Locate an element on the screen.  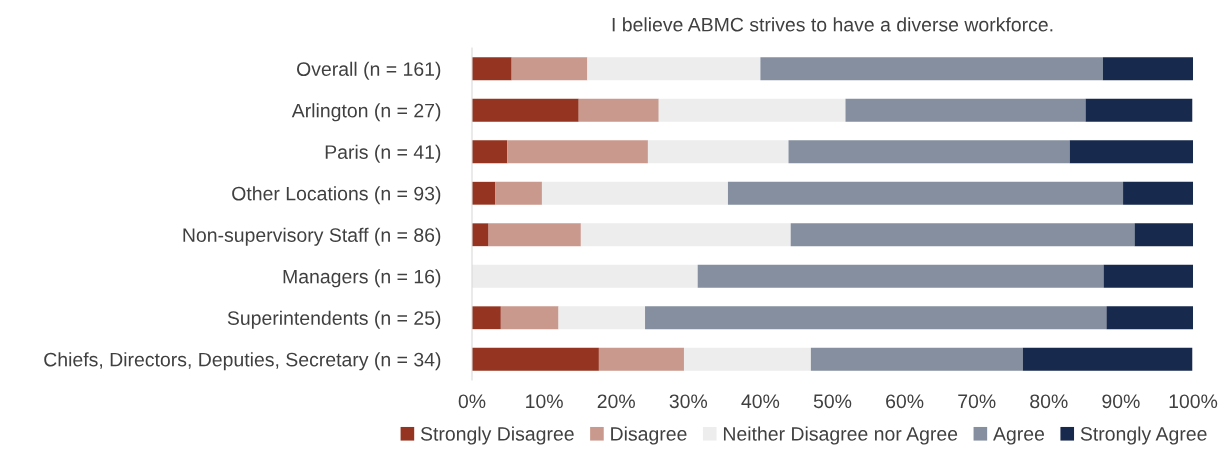
x-tick-label: 100% is located at coordinates (1193, 401).